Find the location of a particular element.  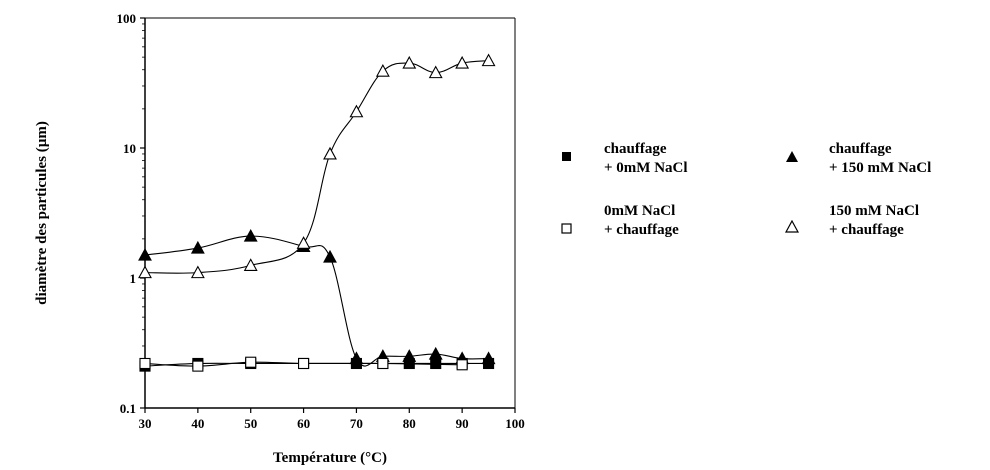

x-tick-label: 40 is located at coordinates (197, 423).